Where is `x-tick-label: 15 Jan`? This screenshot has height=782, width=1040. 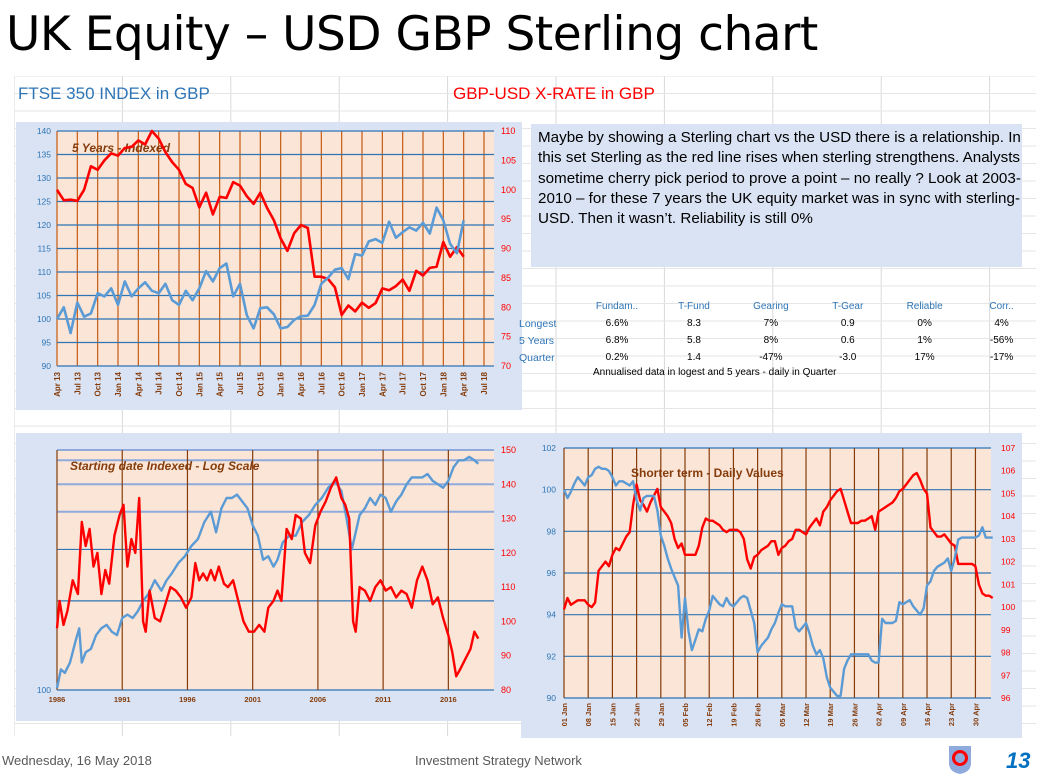
x-tick-label: 15 Jan is located at coordinates (612, 715).